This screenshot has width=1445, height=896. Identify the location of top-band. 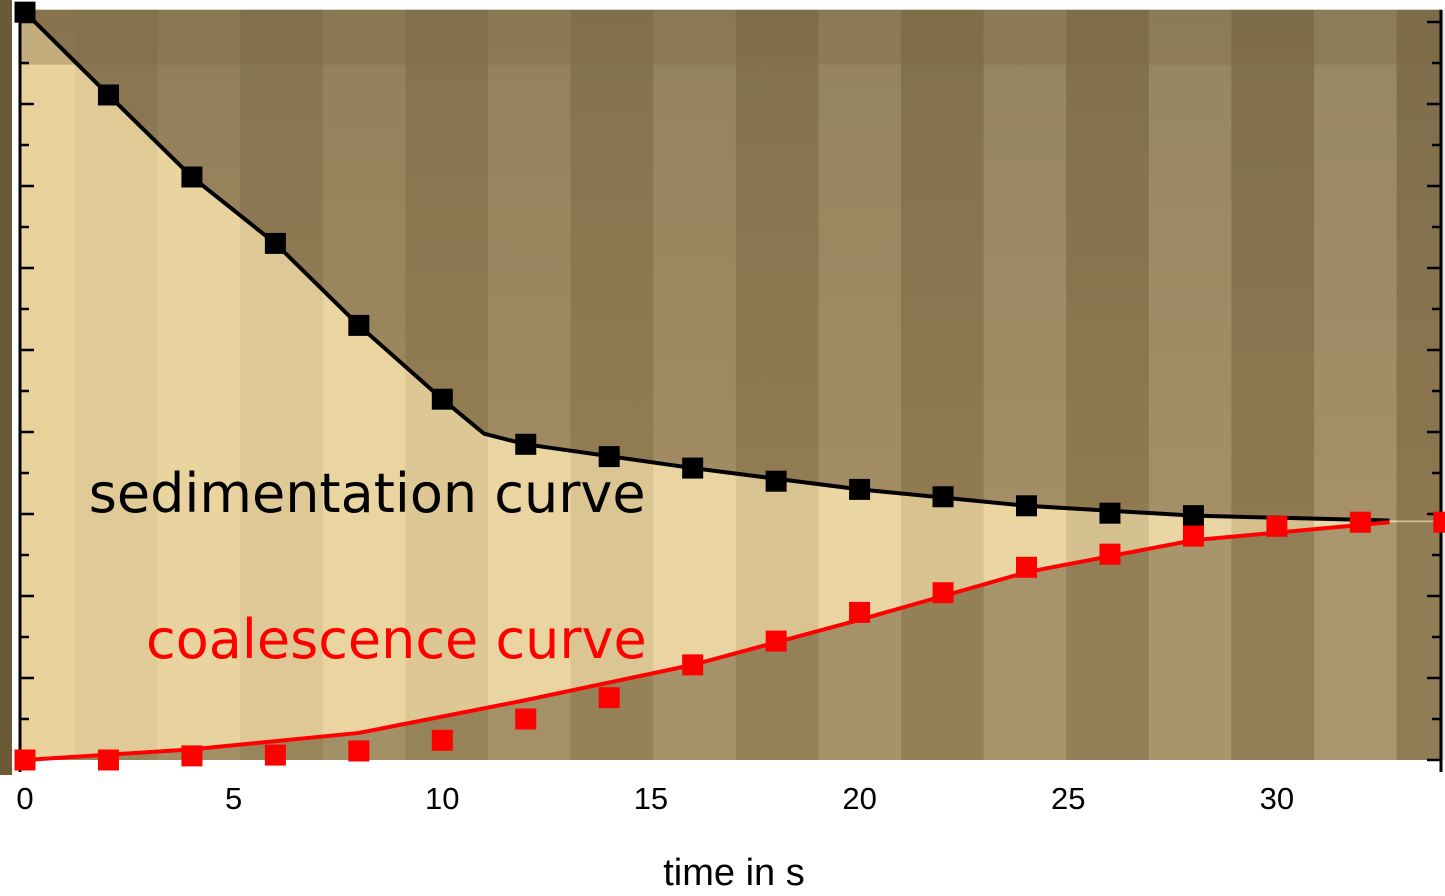
(730, 37).